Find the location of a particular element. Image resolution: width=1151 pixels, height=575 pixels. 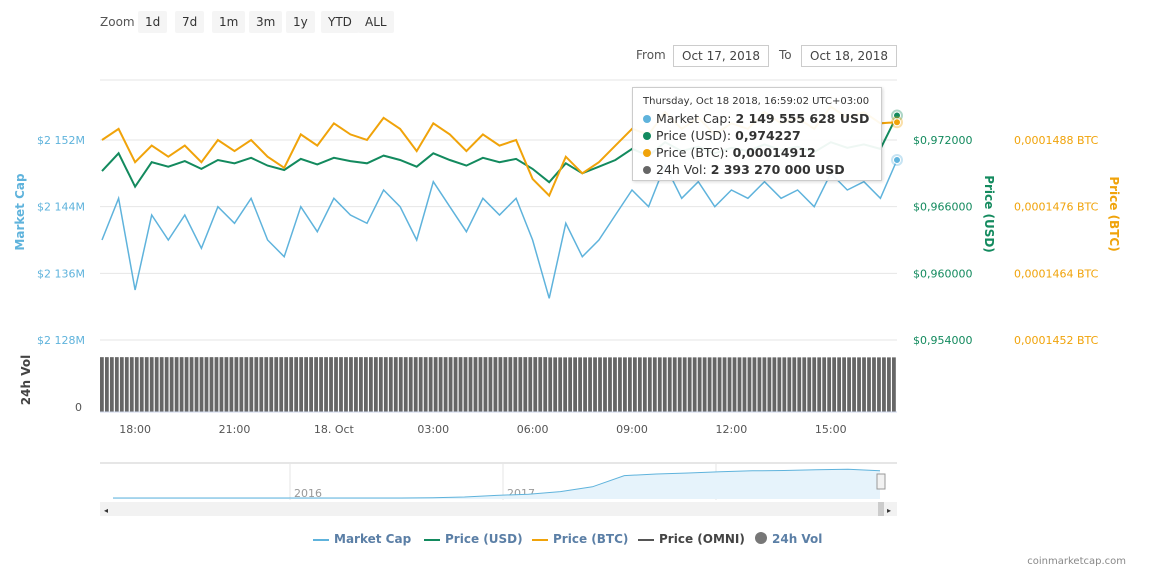

tooltip-row-price-usd: Price (USD): 0,974227 is located at coordinates (762, 135).